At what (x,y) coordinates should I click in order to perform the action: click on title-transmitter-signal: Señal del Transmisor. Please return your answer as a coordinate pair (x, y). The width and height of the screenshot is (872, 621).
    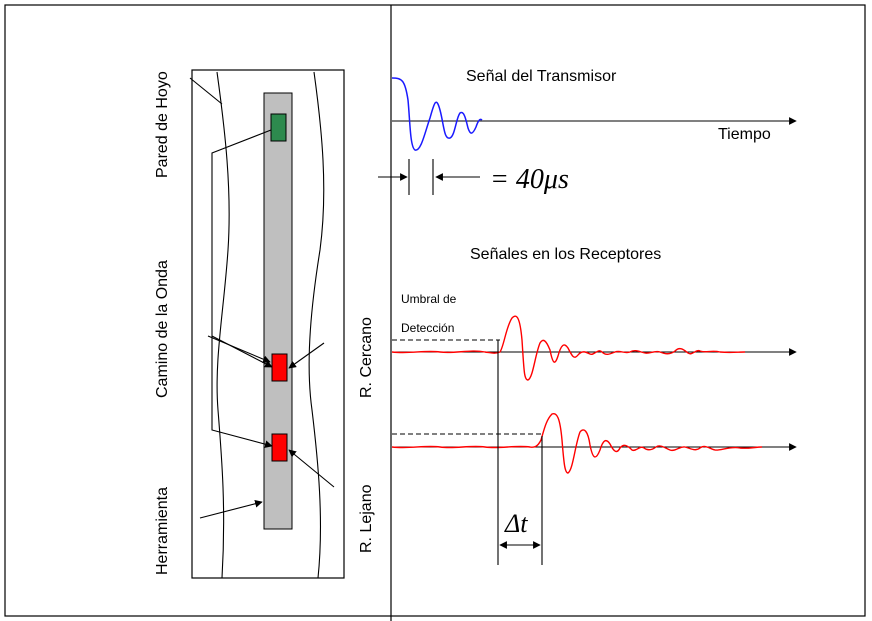
    Looking at the image, I should click on (541, 76).